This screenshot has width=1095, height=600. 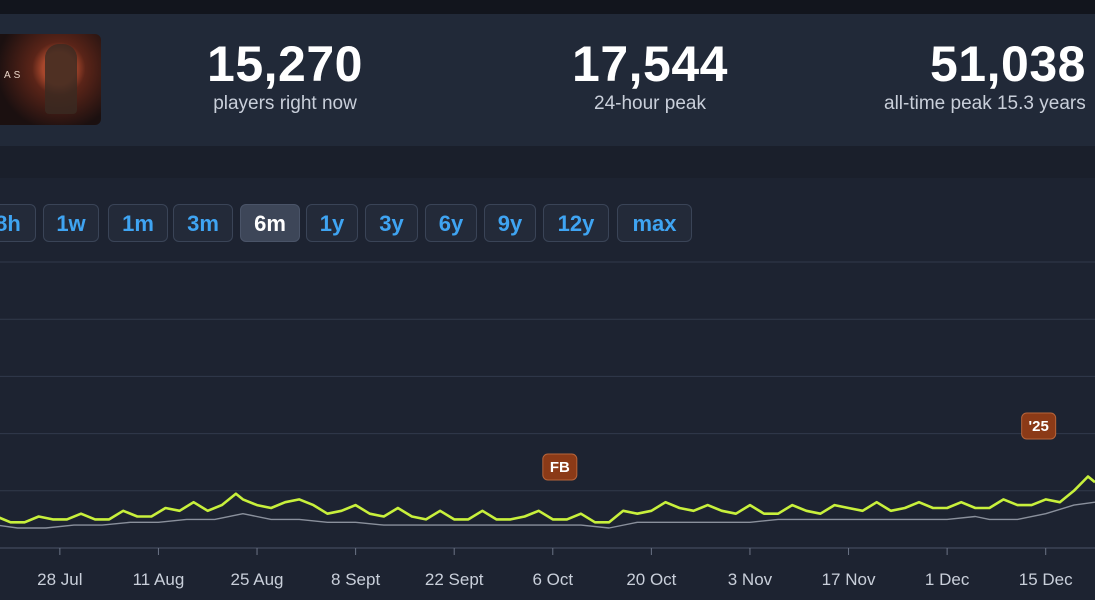 What do you see at coordinates (510, 223) in the screenshot?
I see `range-button-9y: 9y` at bounding box center [510, 223].